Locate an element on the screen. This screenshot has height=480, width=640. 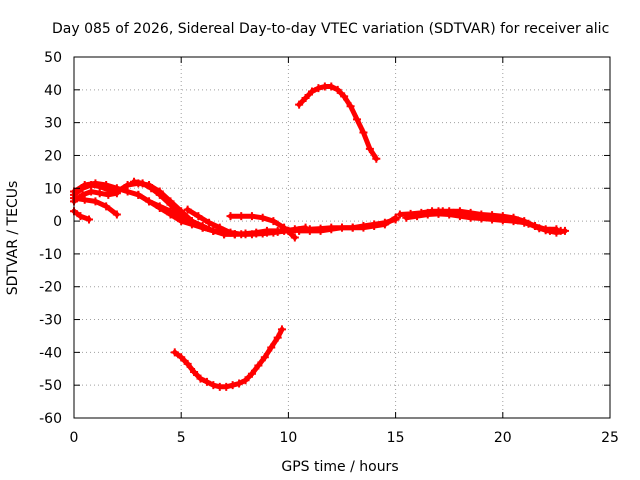
y-tick-label: 40 is located at coordinates (53, 91).